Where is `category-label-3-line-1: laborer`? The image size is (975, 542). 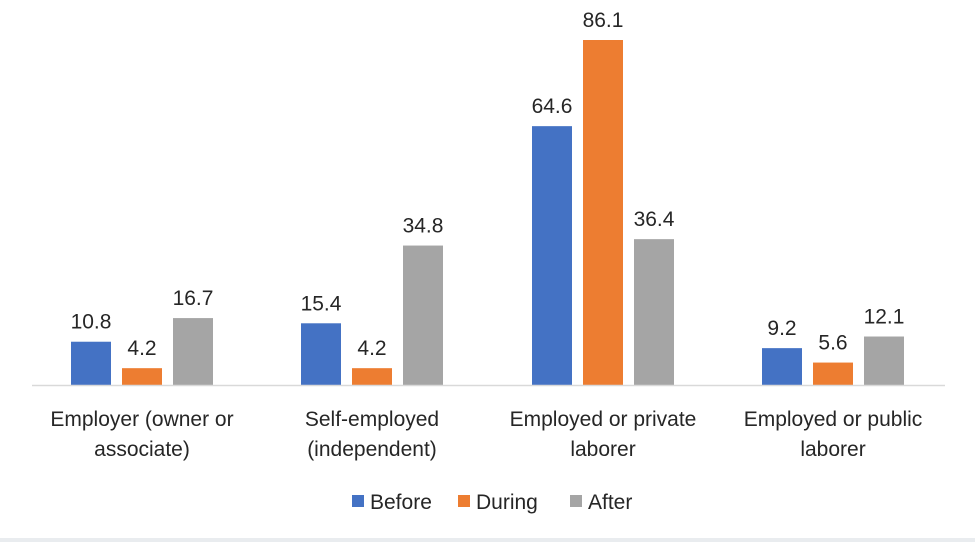
category-label-3-line-1: laborer is located at coordinates (832, 449).